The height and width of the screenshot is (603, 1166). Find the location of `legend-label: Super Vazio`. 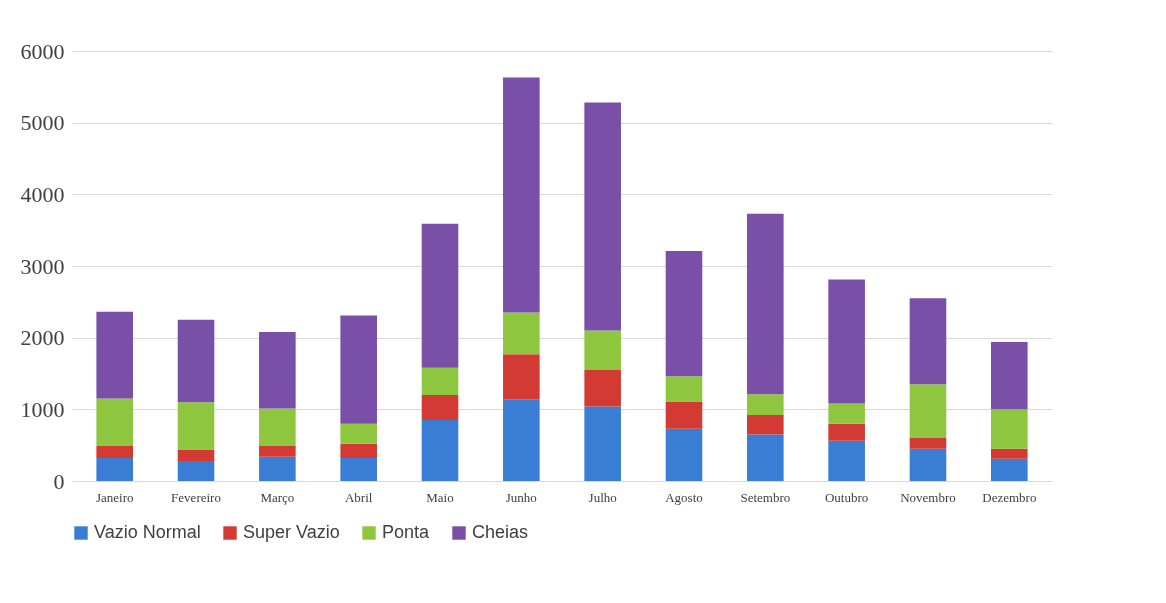

legend-label: Super Vazio is located at coordinates (291, 532).